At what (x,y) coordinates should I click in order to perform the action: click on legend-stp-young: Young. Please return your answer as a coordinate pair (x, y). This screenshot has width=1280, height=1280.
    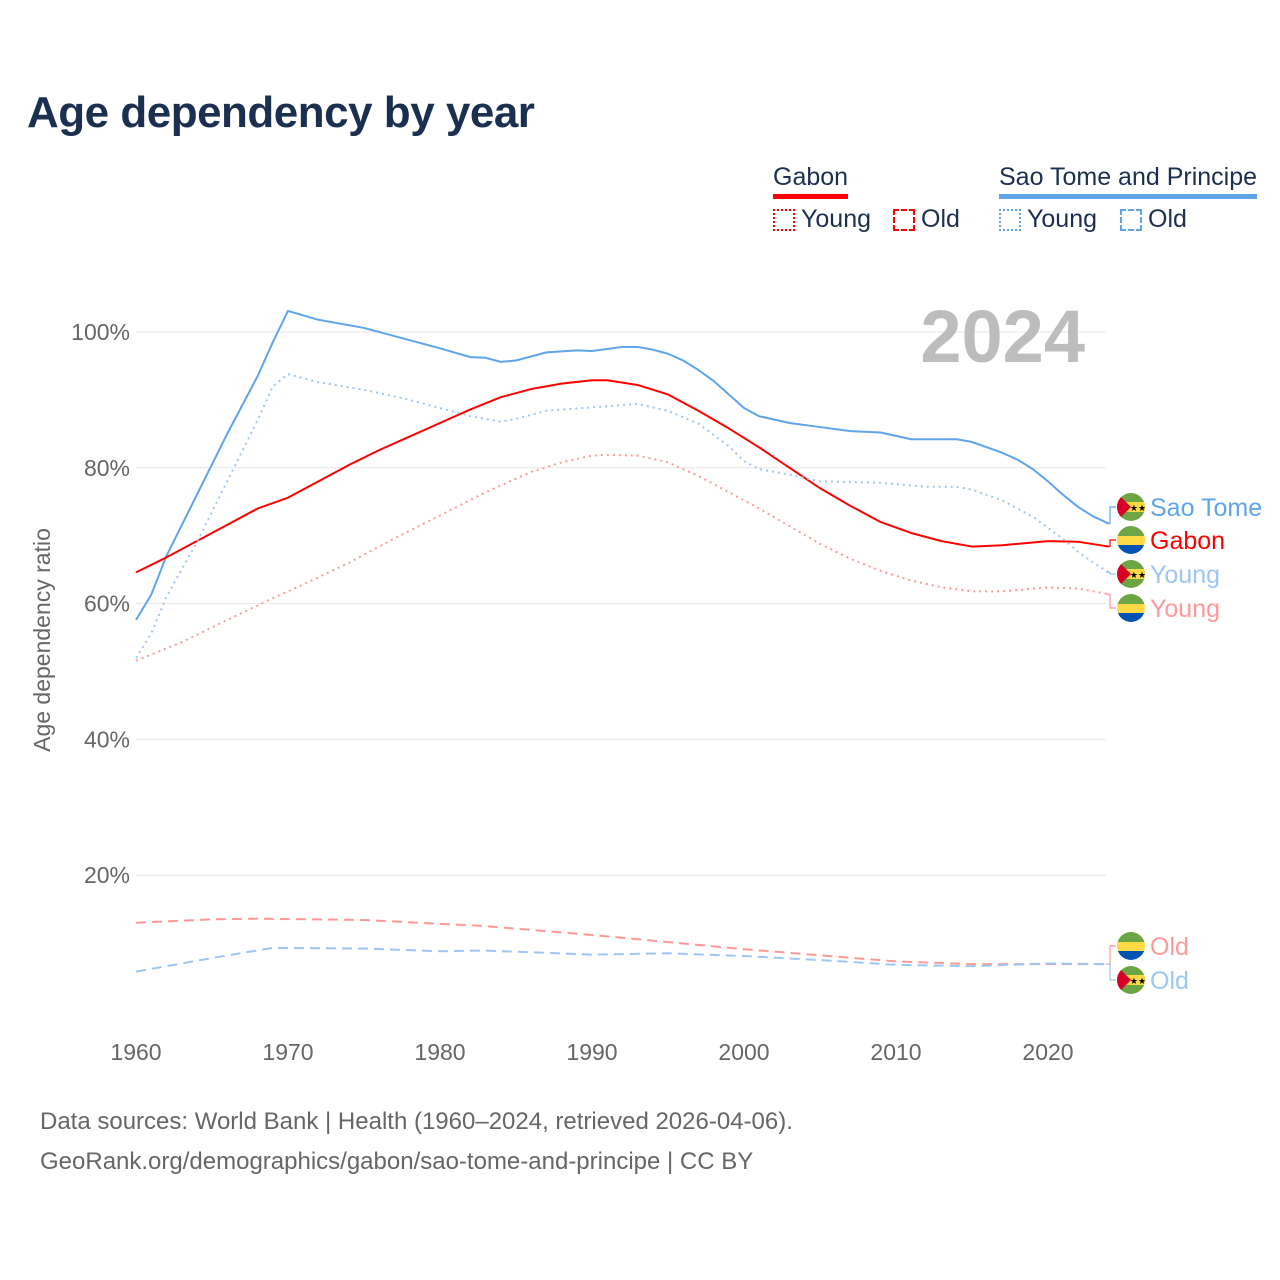
    Looking at the image, I should click on (1048, 219).